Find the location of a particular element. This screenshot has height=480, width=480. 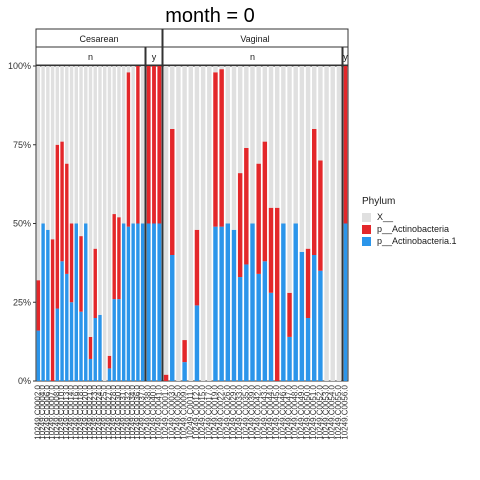

x-tick-label: 10249.C0008.0 is located at coordinates (56, 411).